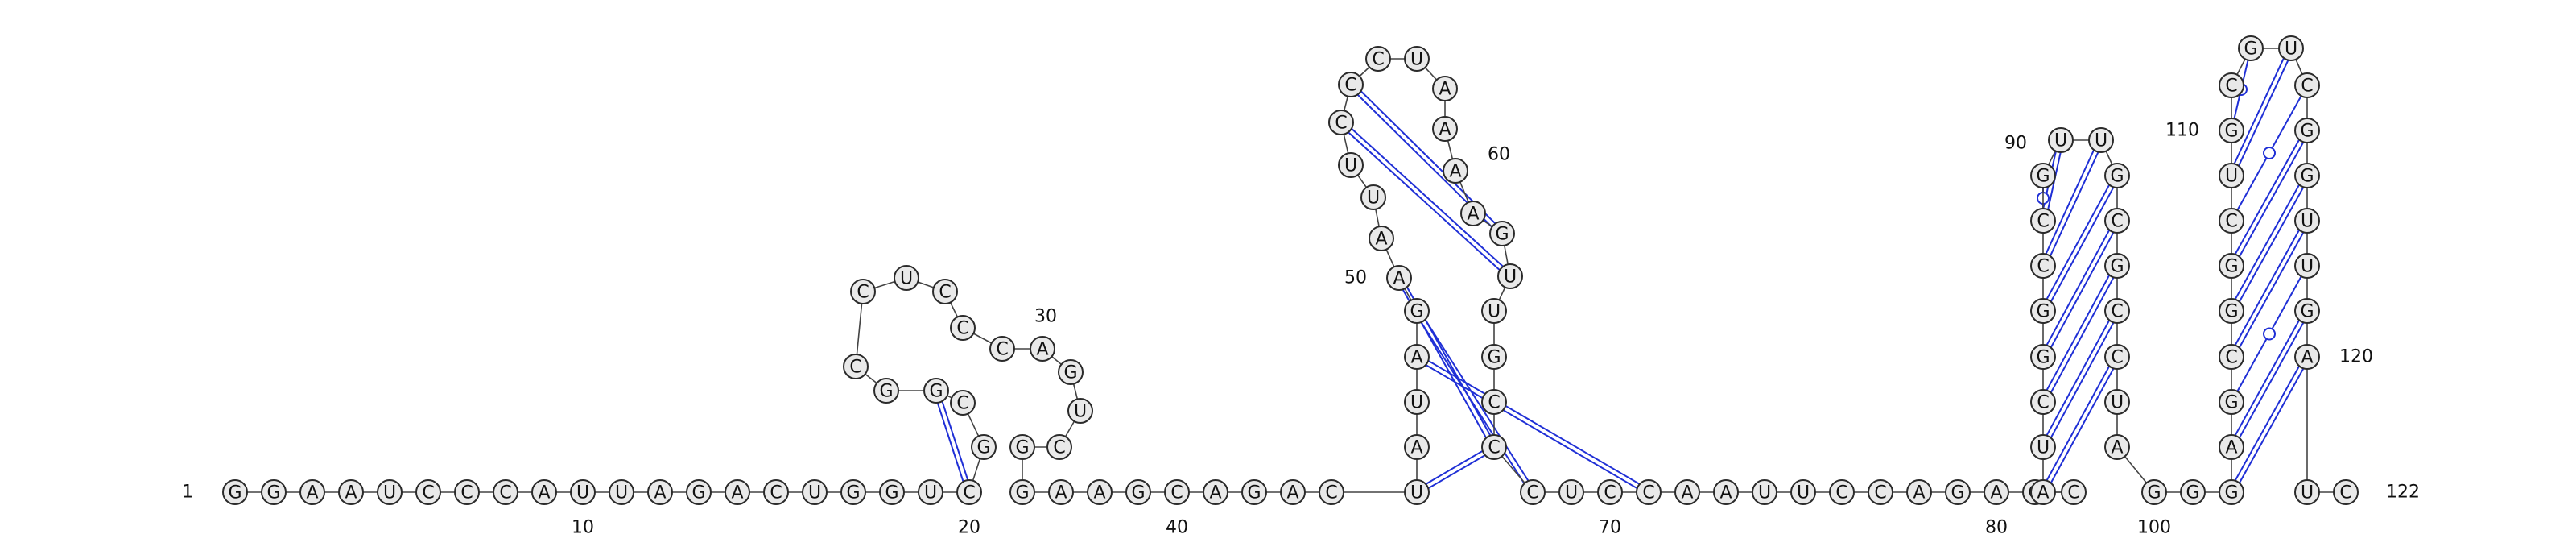 This screenshot has height=555, width=2576. Describe the element at coordinates (2015, 144) in the screenshot. I see `position-label: 90` at that location.